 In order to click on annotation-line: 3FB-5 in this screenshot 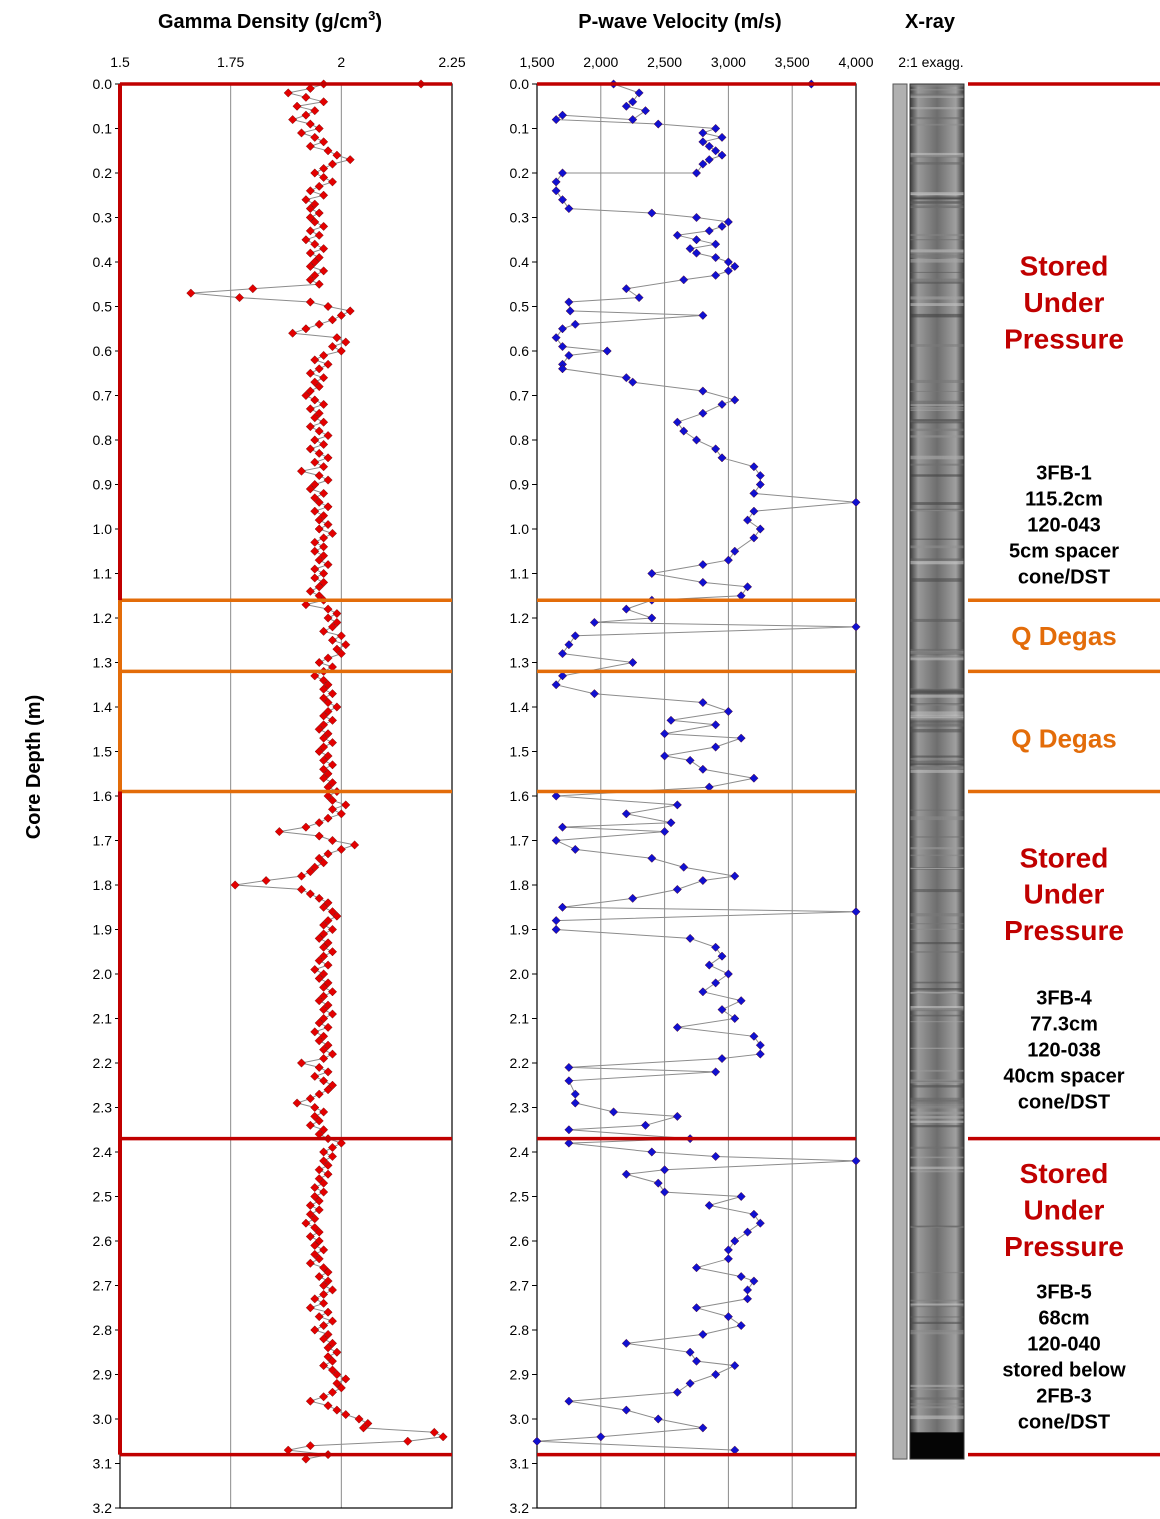, I will do `click(1064, 1293)`.